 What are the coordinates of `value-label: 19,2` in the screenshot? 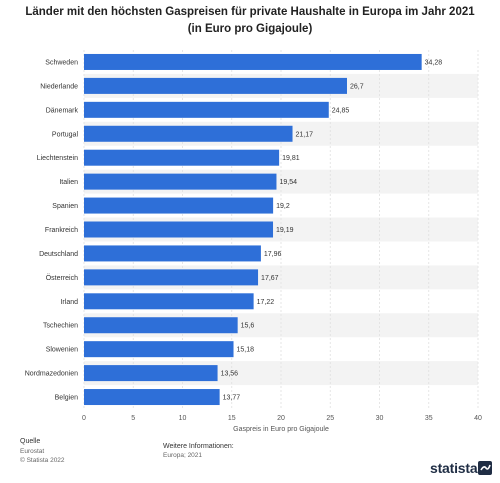 It's located at (283, 206).